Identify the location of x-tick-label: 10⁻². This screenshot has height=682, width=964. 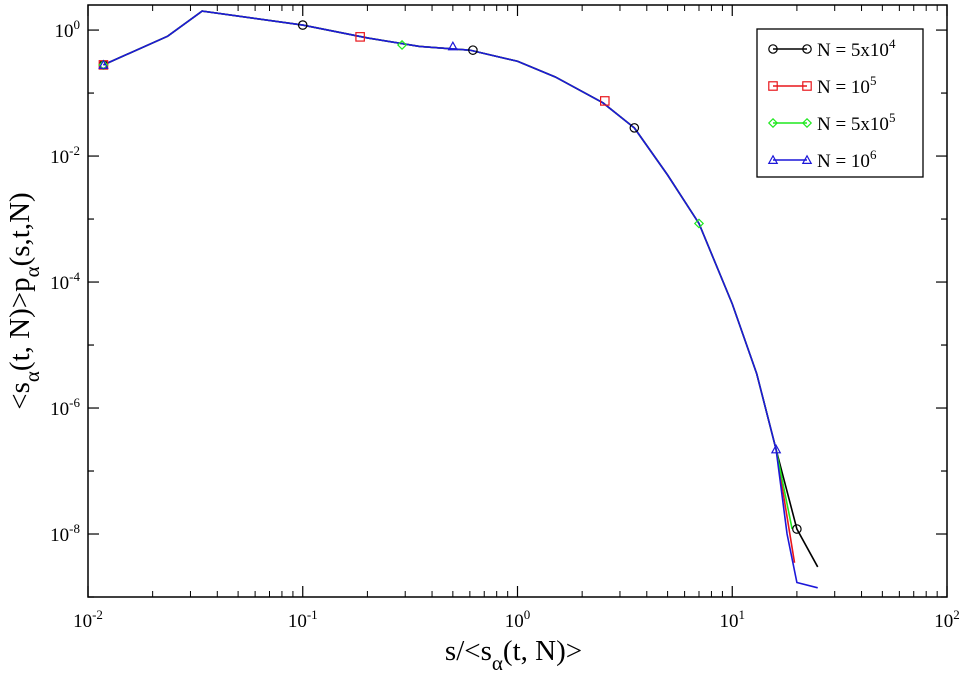
(88, 619).